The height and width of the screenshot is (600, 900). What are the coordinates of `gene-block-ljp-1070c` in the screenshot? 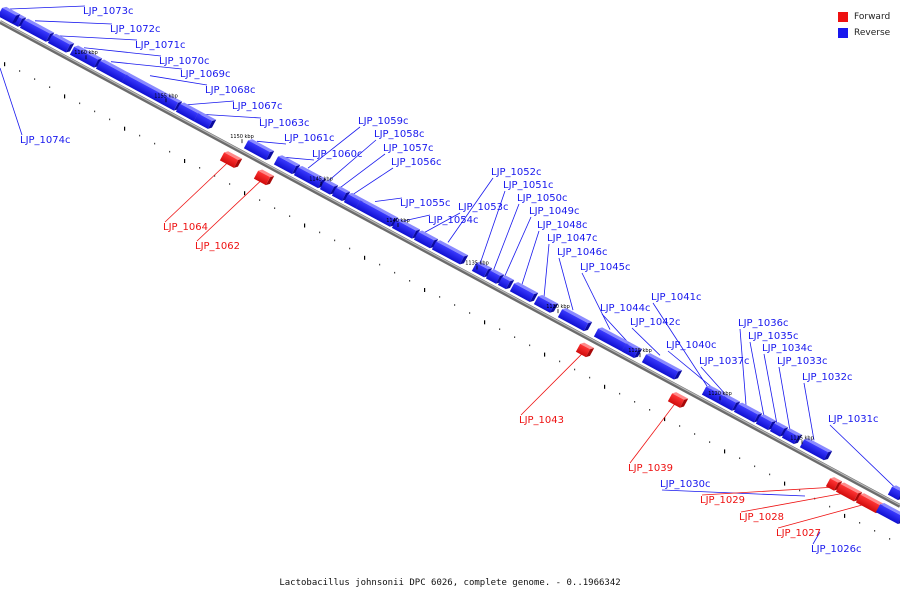 It's located at (86, 56).